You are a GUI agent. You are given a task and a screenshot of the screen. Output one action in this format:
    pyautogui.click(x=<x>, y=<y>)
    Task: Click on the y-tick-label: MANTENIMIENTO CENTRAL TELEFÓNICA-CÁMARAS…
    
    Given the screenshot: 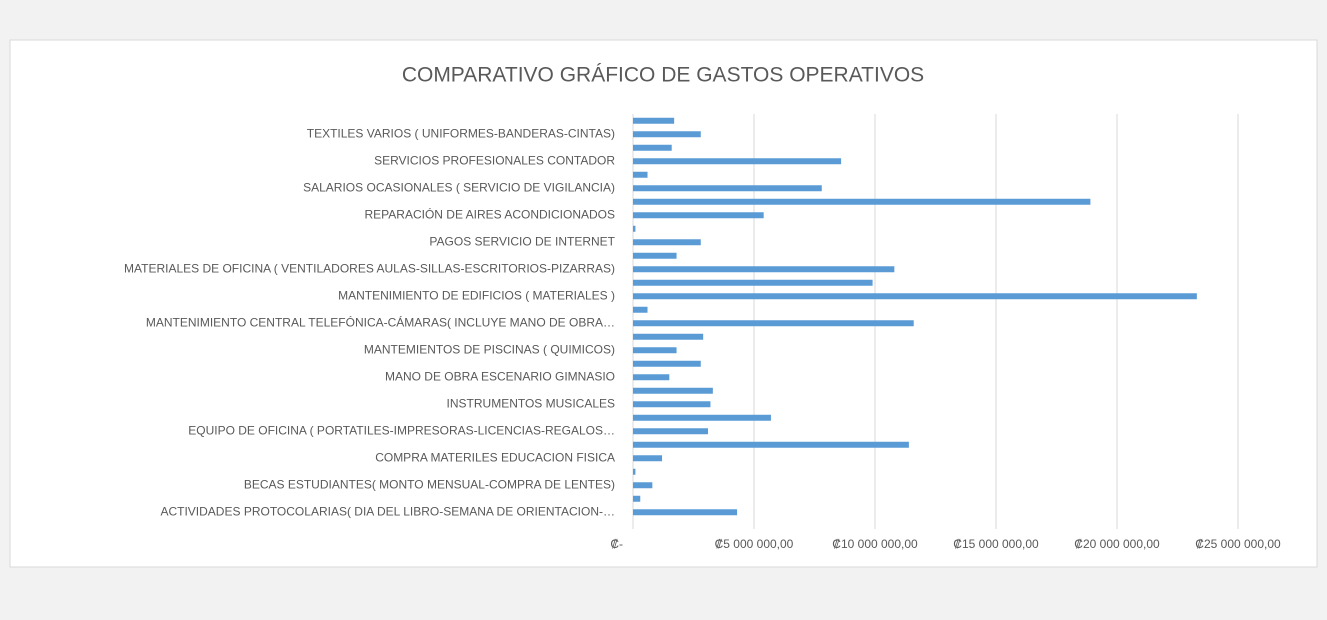 What is the action you would take?
    pyautogui.click(x=380, y=321)
    